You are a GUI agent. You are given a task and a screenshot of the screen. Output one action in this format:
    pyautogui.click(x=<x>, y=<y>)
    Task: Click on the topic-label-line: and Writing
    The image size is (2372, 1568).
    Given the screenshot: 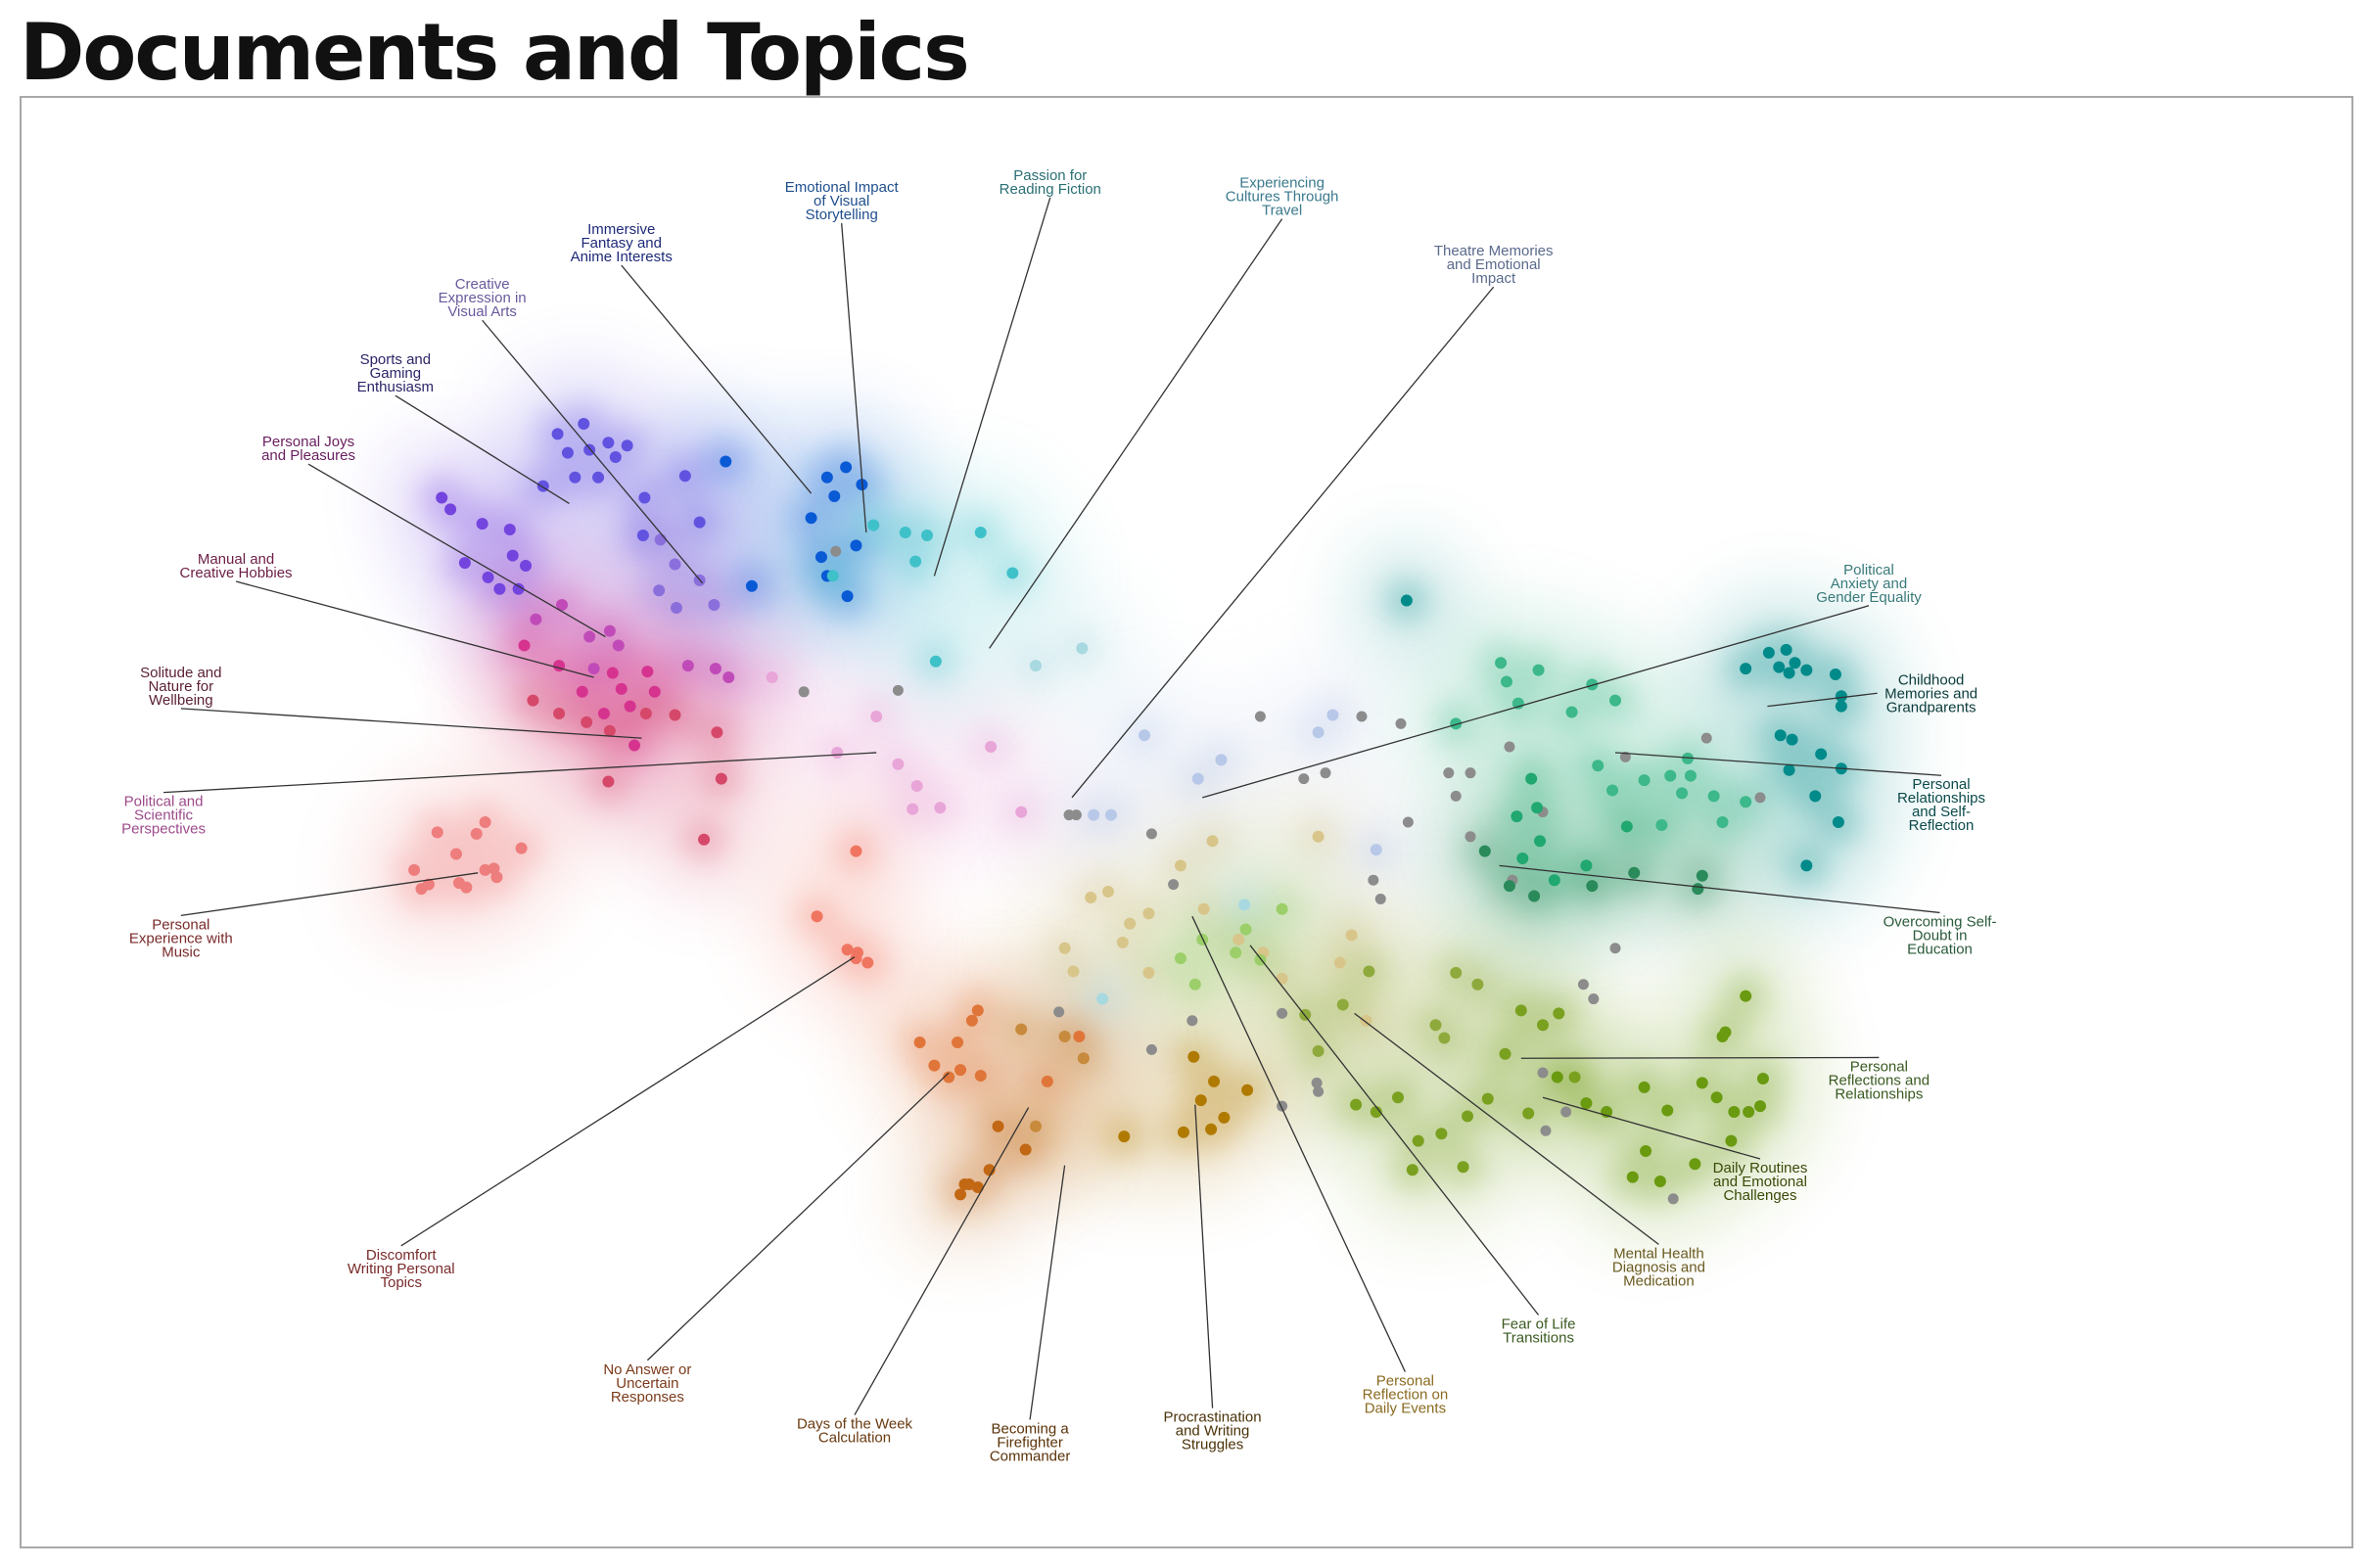 What is the action you would take?
    pyautogui.click(x=1213, y=1431)
    